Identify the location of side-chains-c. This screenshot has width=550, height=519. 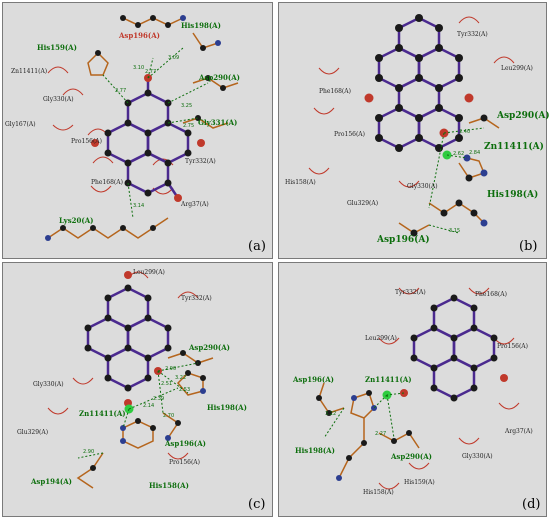
(145, 420).